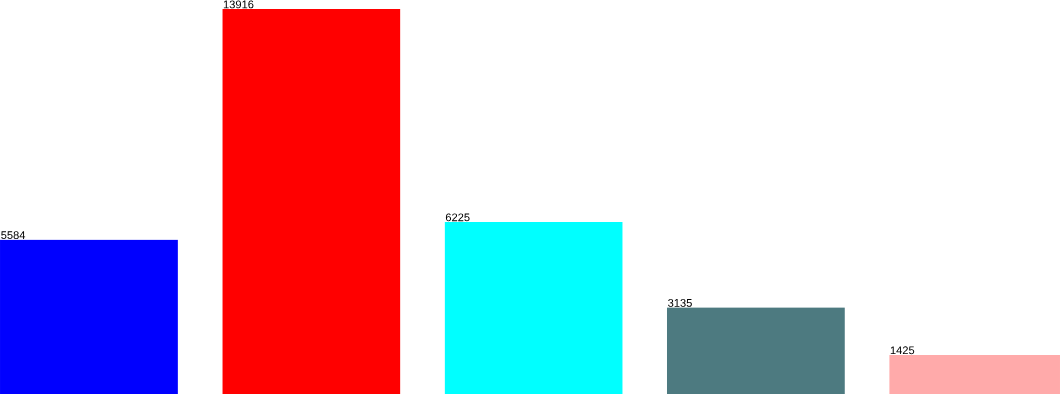 This screenshot has height=394, width=1060. What do you see at coordinates (13, 235) in the screenshot?
I see `data-label: 5584` at bounding box center [13, 235].